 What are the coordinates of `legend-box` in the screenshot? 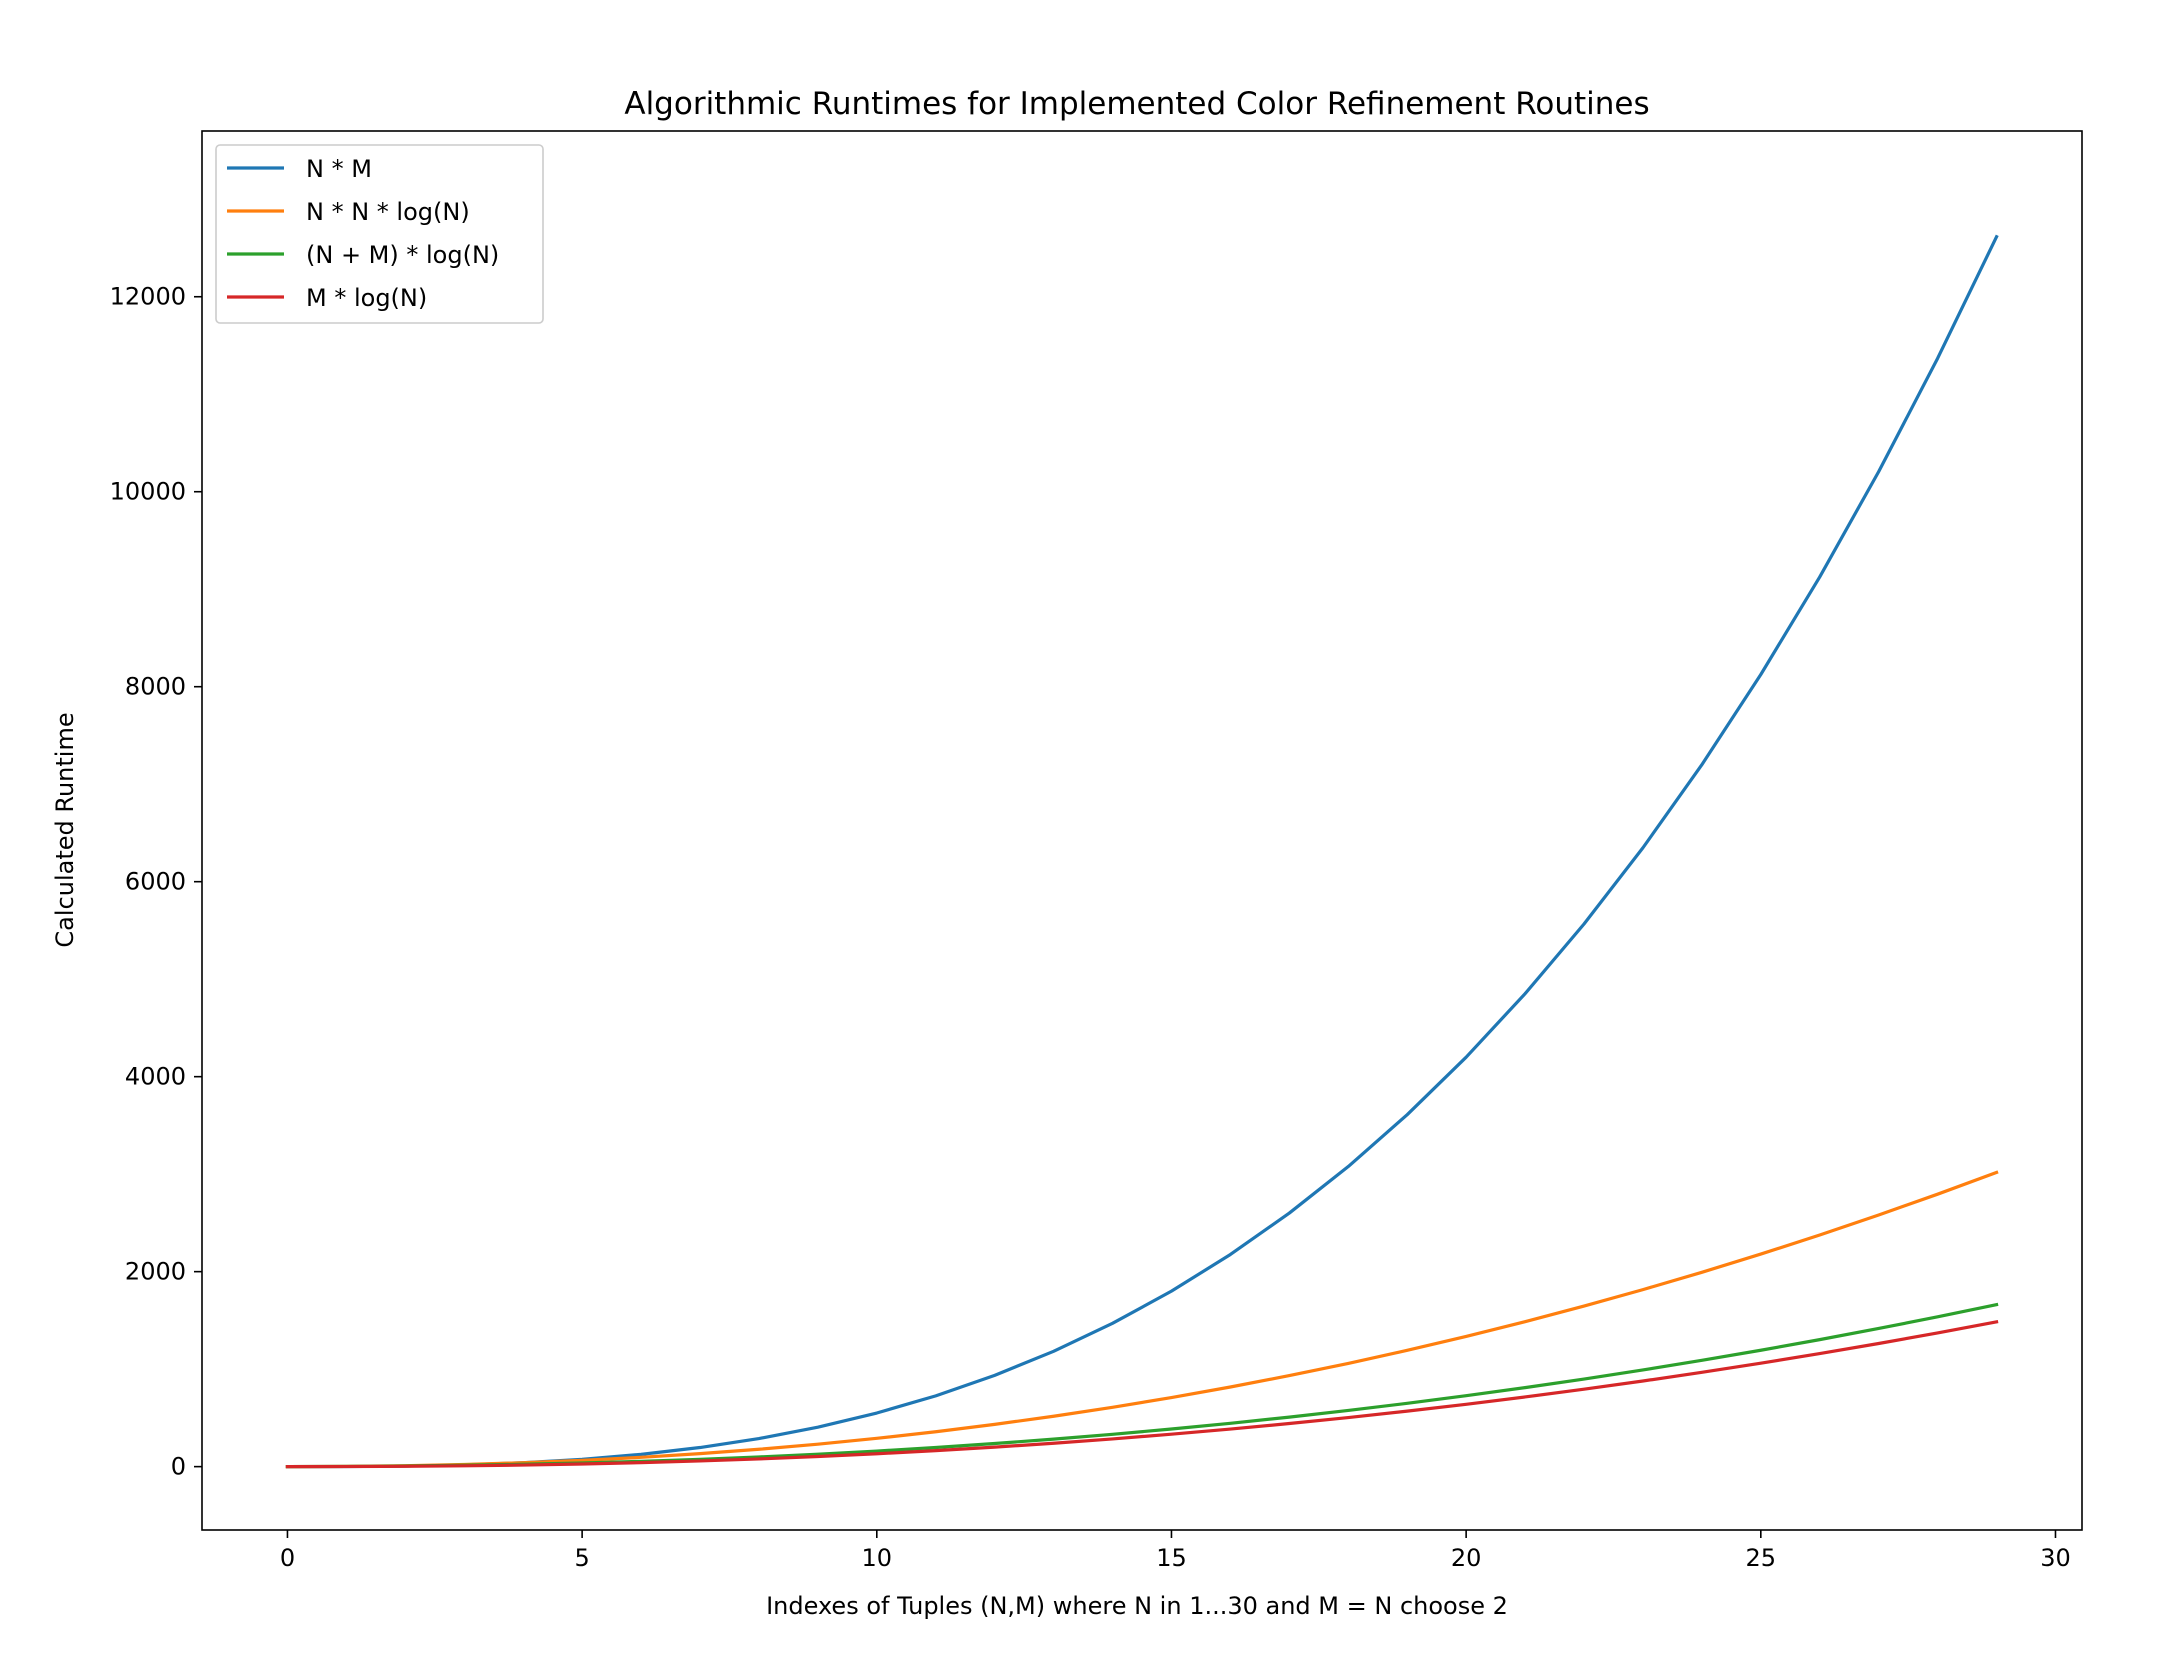 It's located at (379, 234).